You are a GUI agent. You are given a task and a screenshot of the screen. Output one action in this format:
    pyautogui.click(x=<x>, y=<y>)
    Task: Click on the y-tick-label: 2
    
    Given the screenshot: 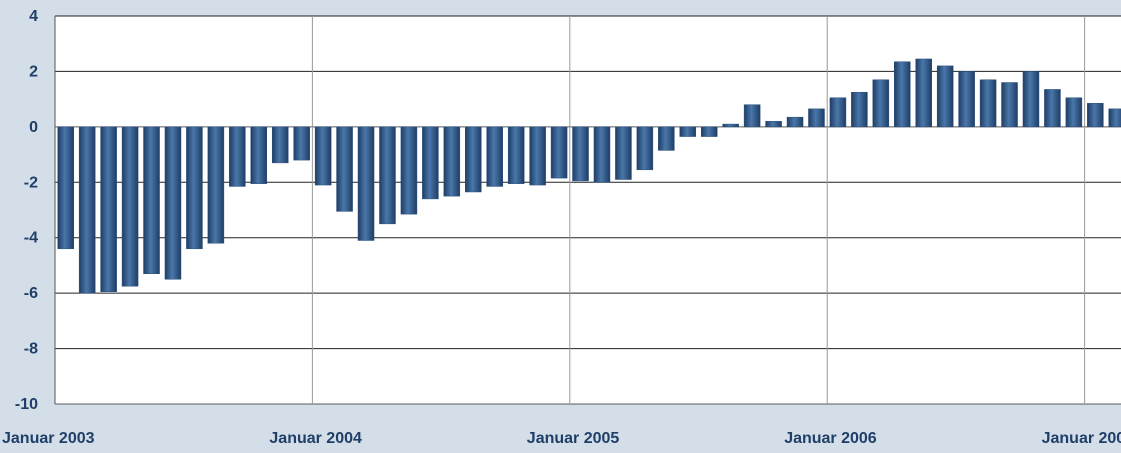 What is the action you would take?
    pyautogui.click(x=33, y=71)
    